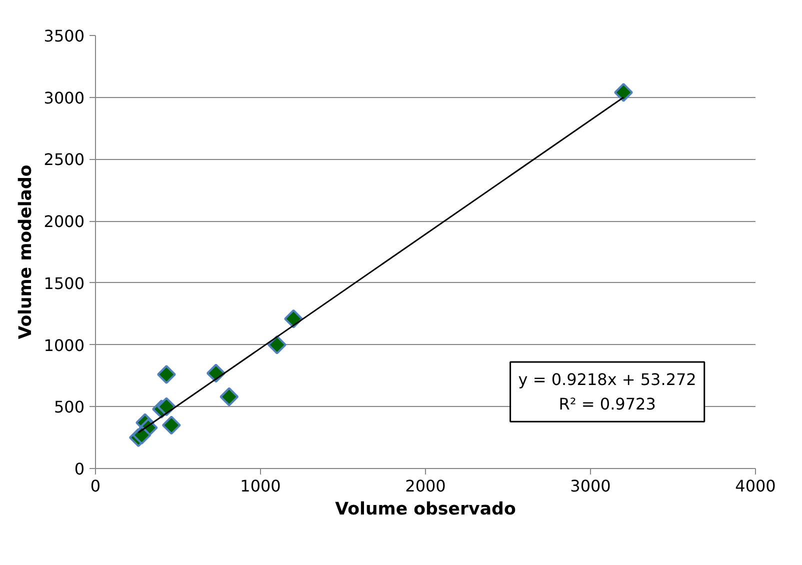  Describe the element at coordinates (64, 222) in the screenshot. I see `y-tick-label: 2000` at that location.